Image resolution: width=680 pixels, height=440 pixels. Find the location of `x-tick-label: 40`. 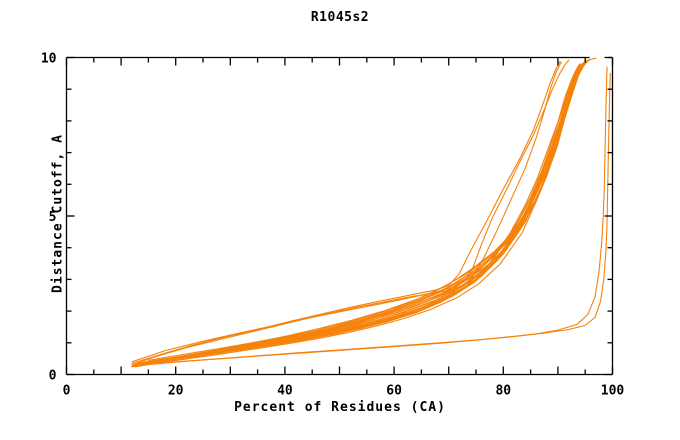

x-tick-label: 40 is located at coordinates (285, 391).